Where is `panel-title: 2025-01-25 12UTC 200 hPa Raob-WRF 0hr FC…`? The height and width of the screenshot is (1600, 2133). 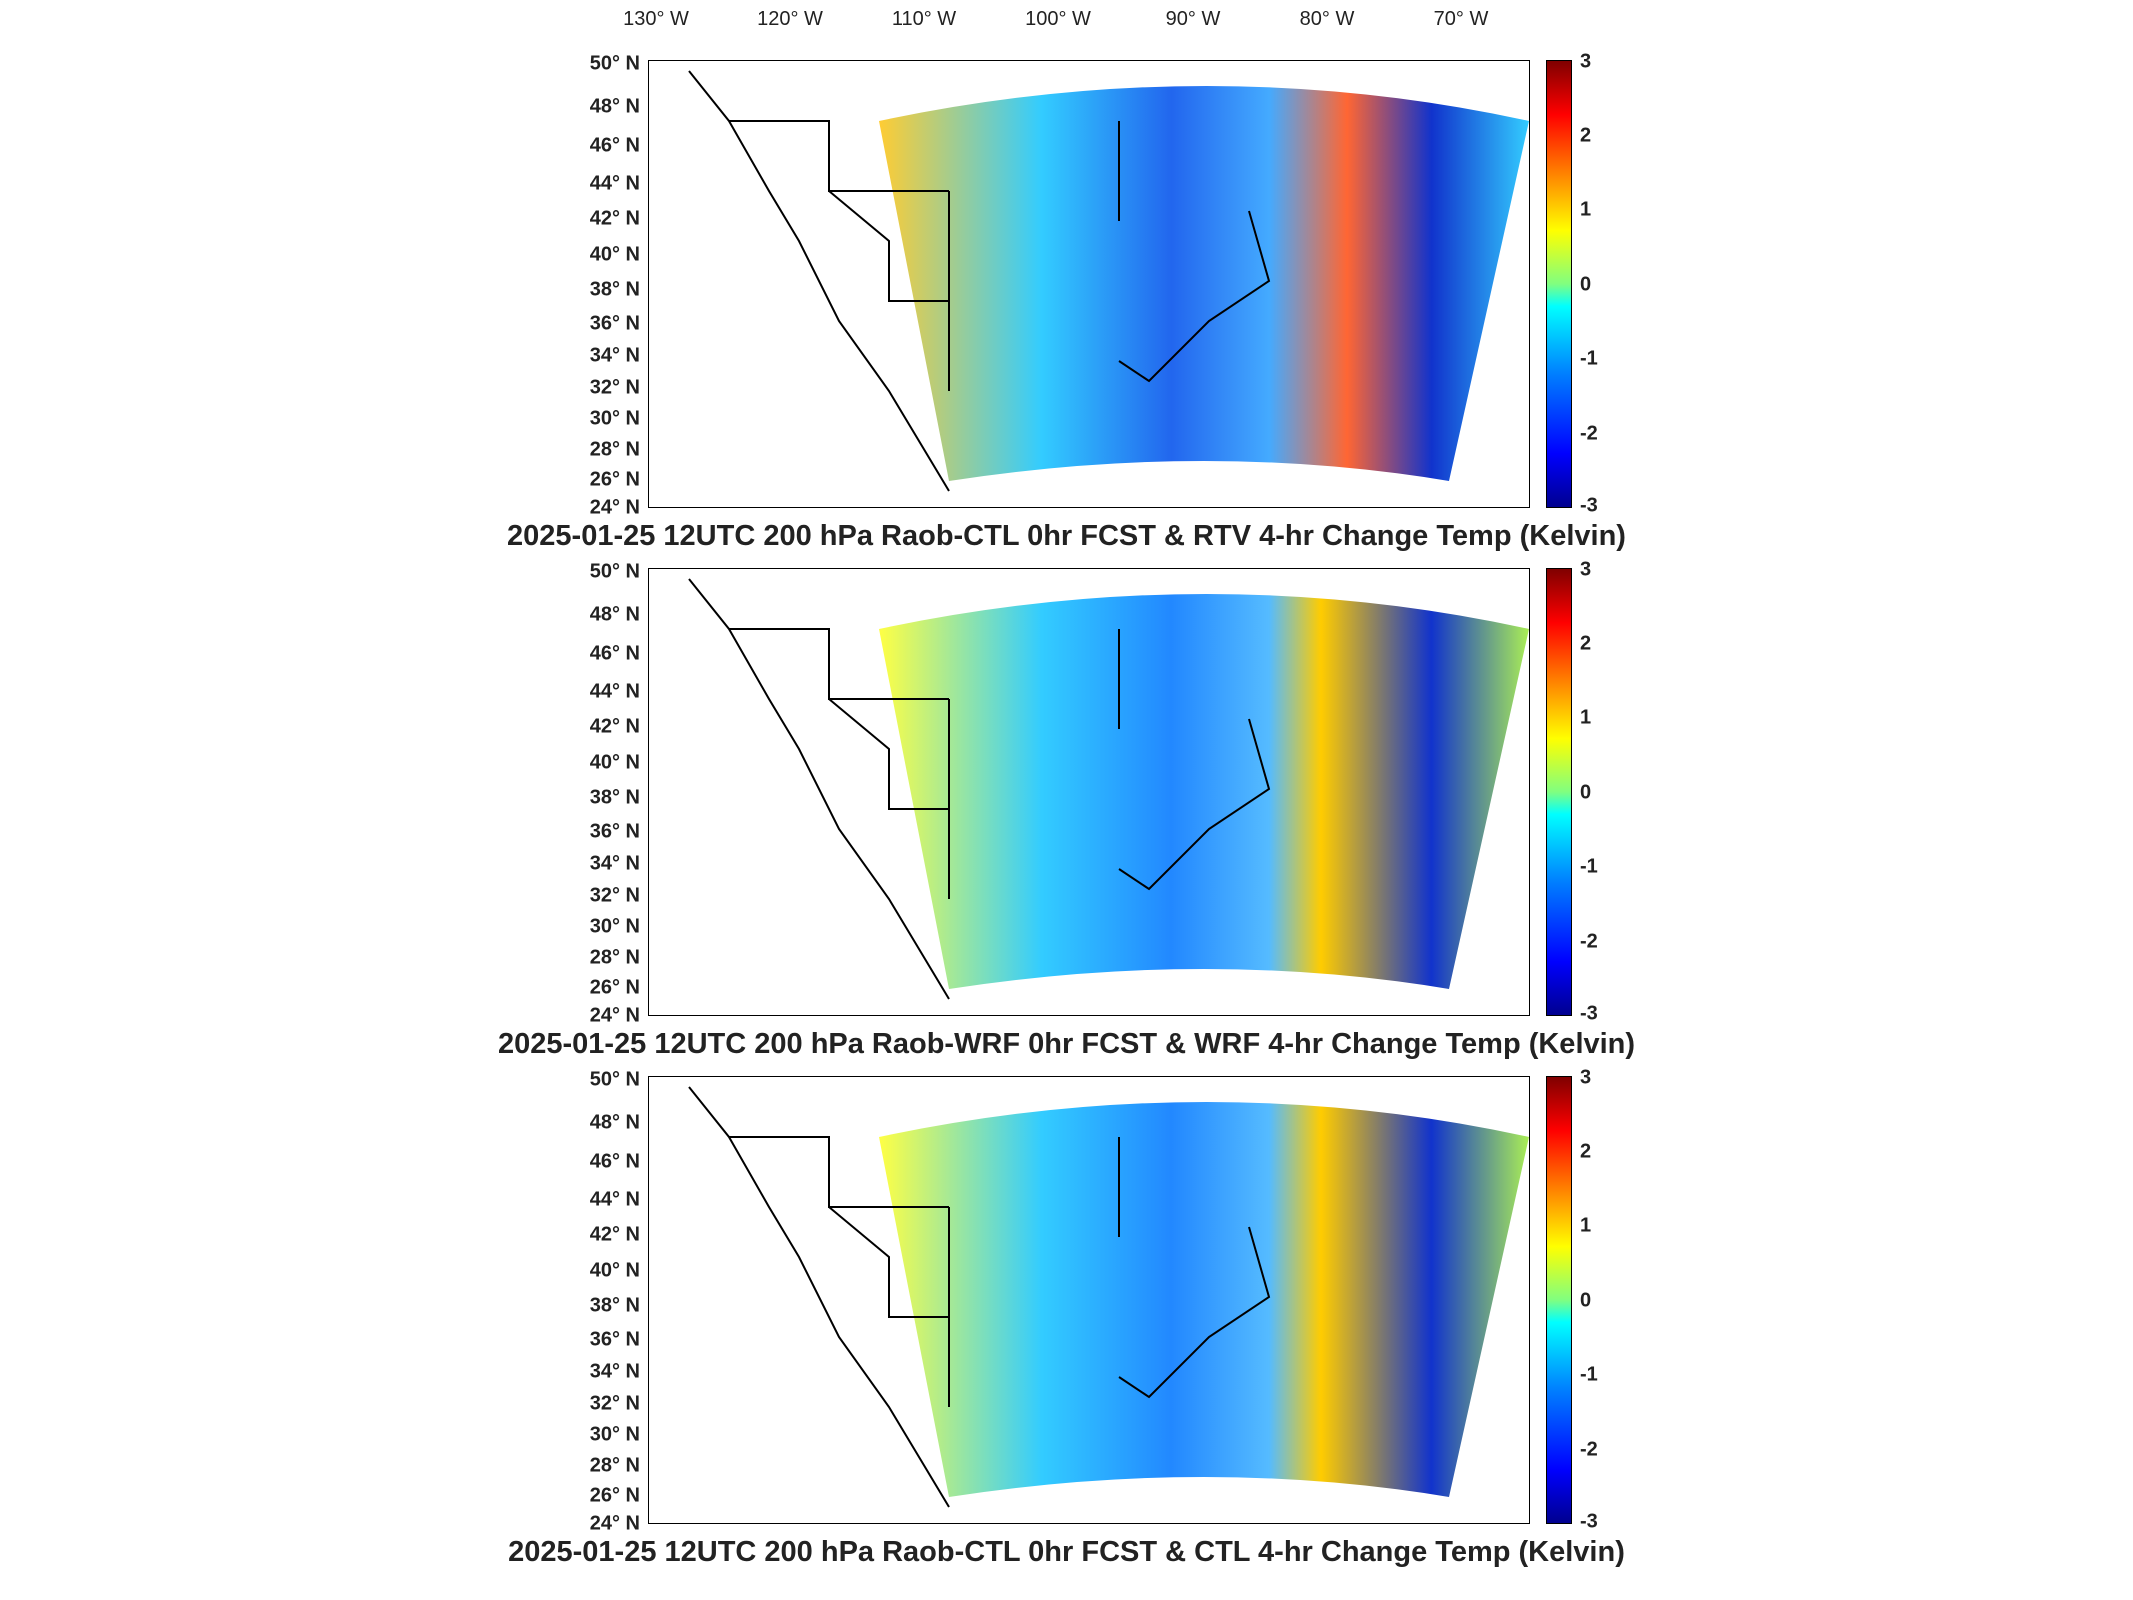 panel-title: 2025-01-25 12UTC 200 hPa Raob-WRF 0hr FC… is located at coordinates (1066, 1044).